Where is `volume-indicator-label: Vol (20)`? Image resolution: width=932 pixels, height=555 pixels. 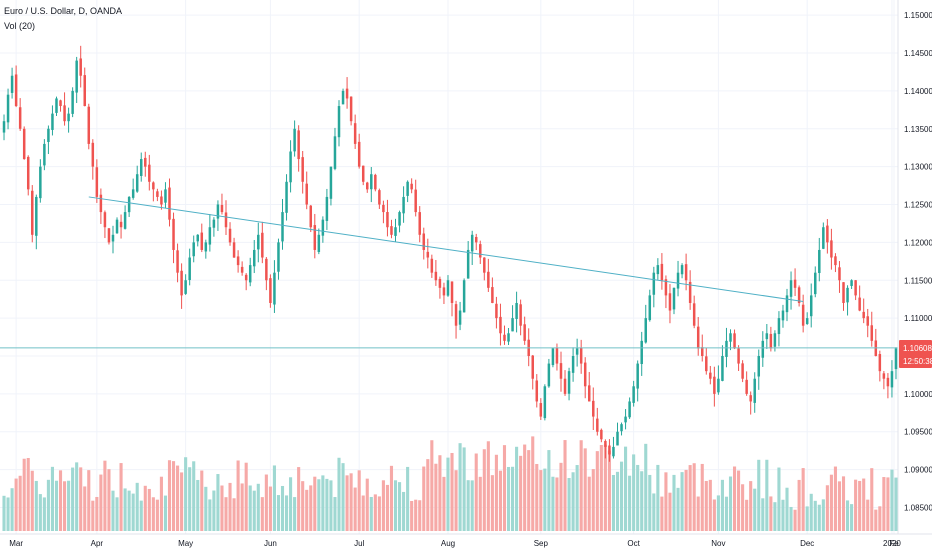 volume-indicator-label: Vol (20) is located at coordinates (20, 26).